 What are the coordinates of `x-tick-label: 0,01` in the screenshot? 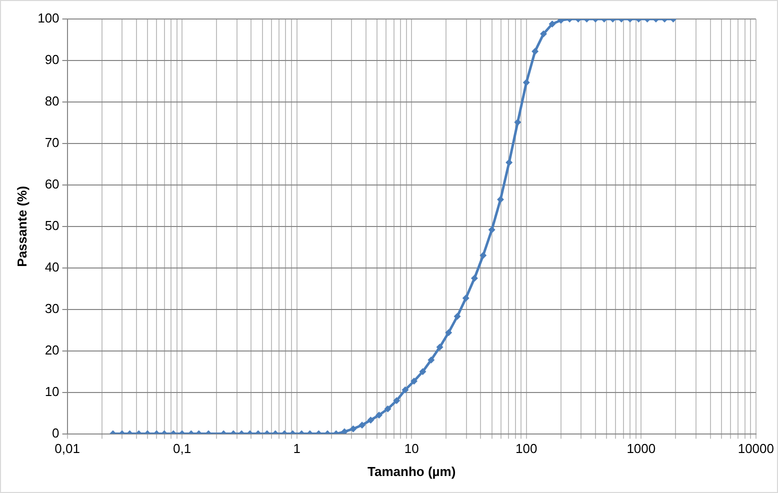 It's located at (67, 448).